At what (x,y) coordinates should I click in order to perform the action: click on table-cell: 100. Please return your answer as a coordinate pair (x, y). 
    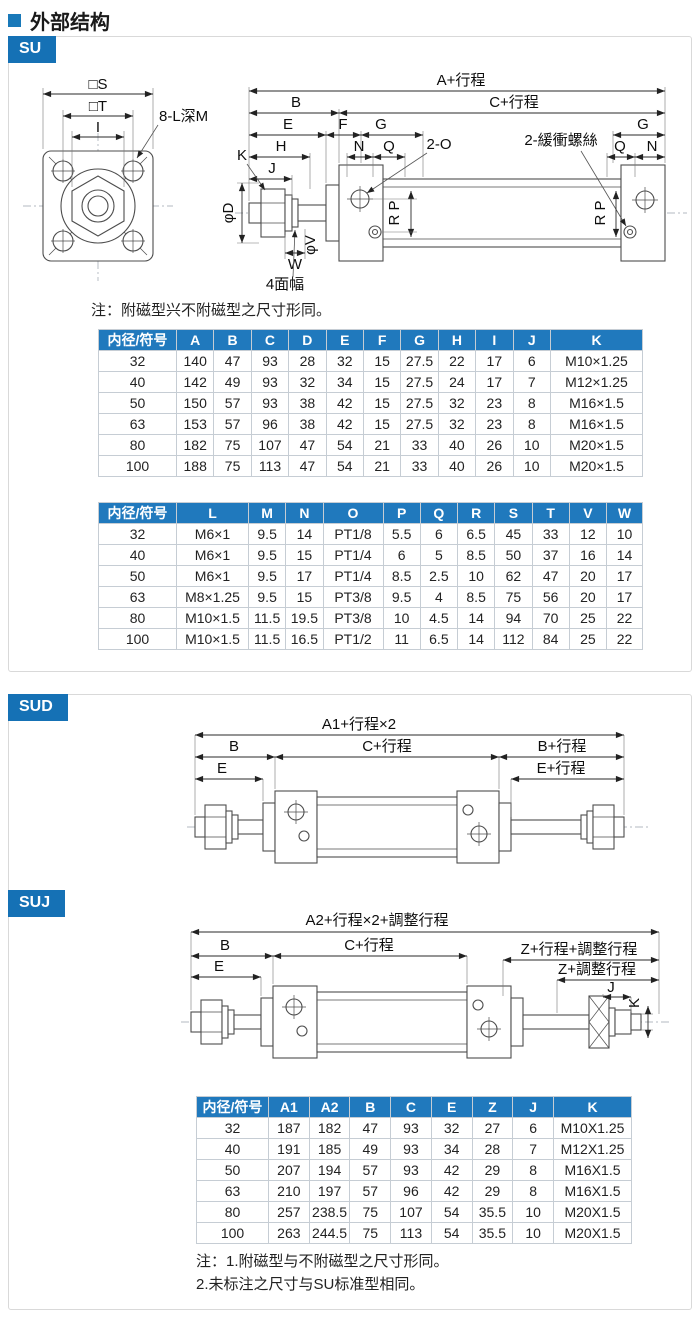
    Looking at the image, I should click on (137, 466).